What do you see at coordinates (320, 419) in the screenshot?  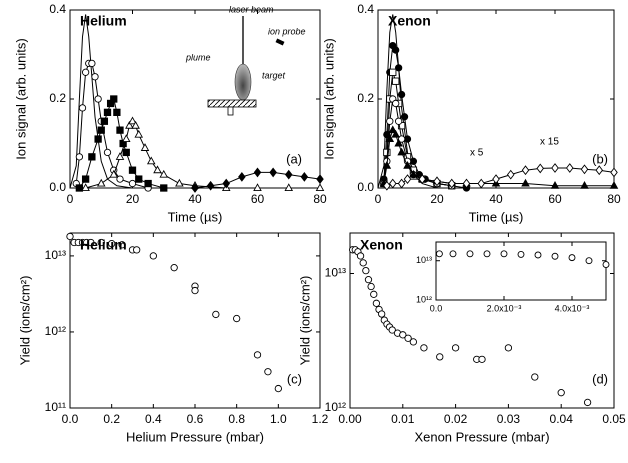 I see `x-tick-label: 1.2` at bounding box center [320, 419].